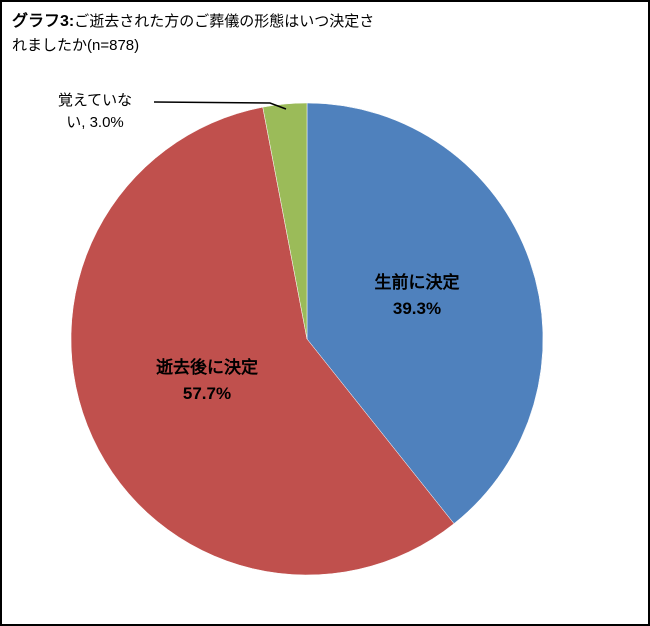 This screenshot has height=626, width=650. I want to click on chart-title-text: ご逝去された方のご葬儀の形態はいつ決定さ, so click(224, 21).